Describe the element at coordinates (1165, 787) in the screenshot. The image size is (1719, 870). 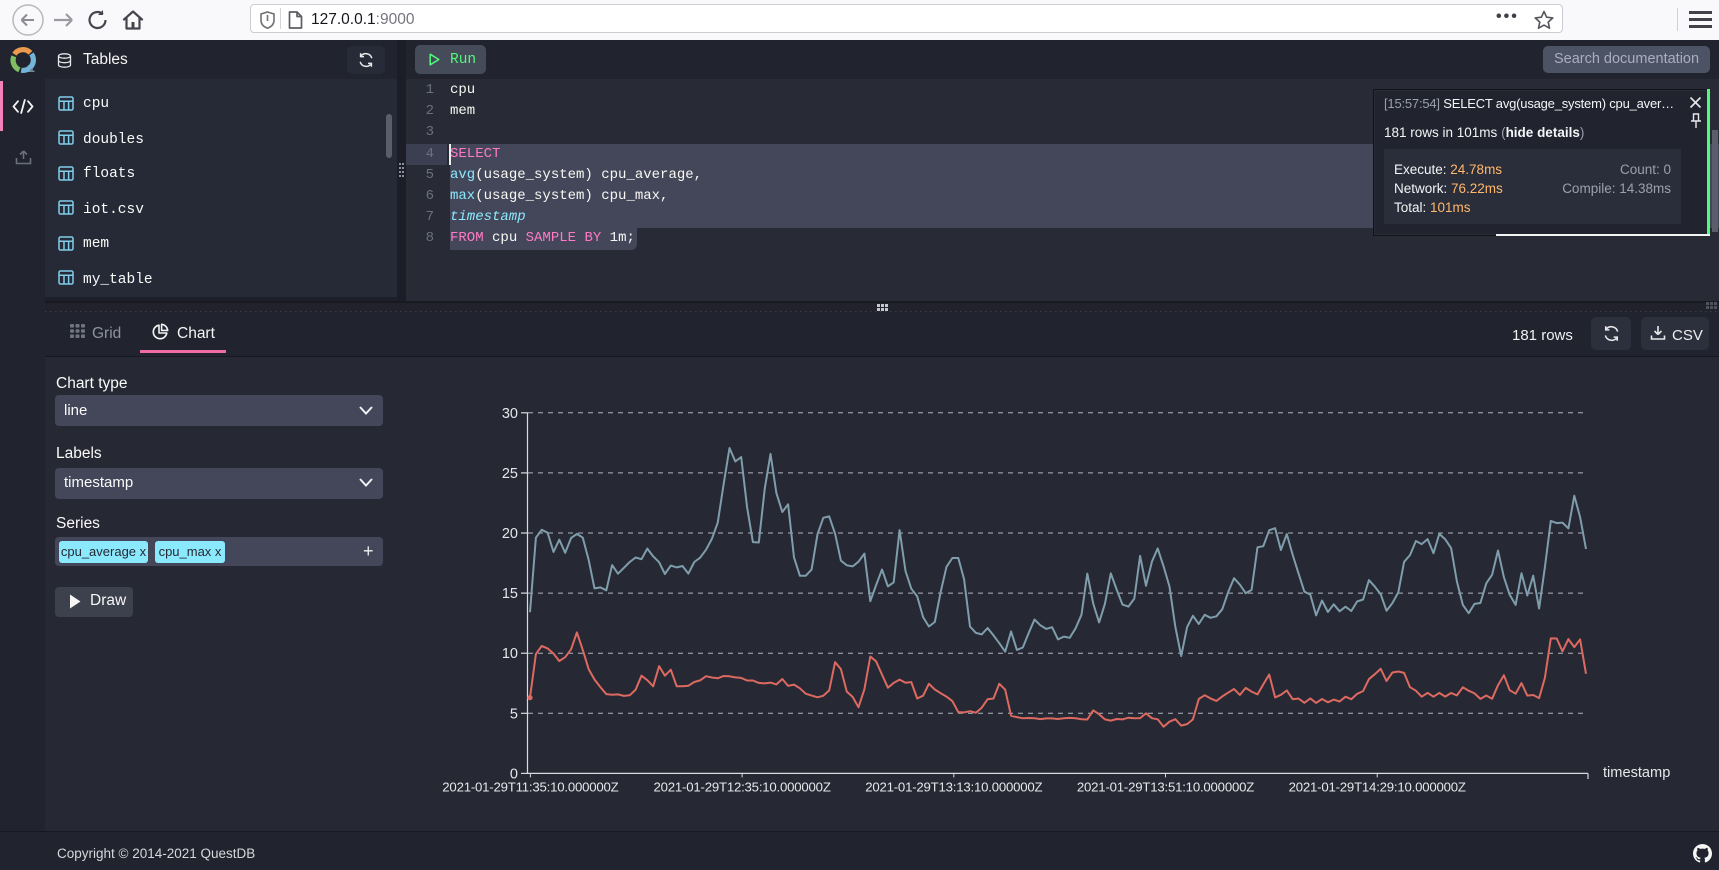
I see `svg-text: 2021-01-29T13:51:10.000000Z` at that location.